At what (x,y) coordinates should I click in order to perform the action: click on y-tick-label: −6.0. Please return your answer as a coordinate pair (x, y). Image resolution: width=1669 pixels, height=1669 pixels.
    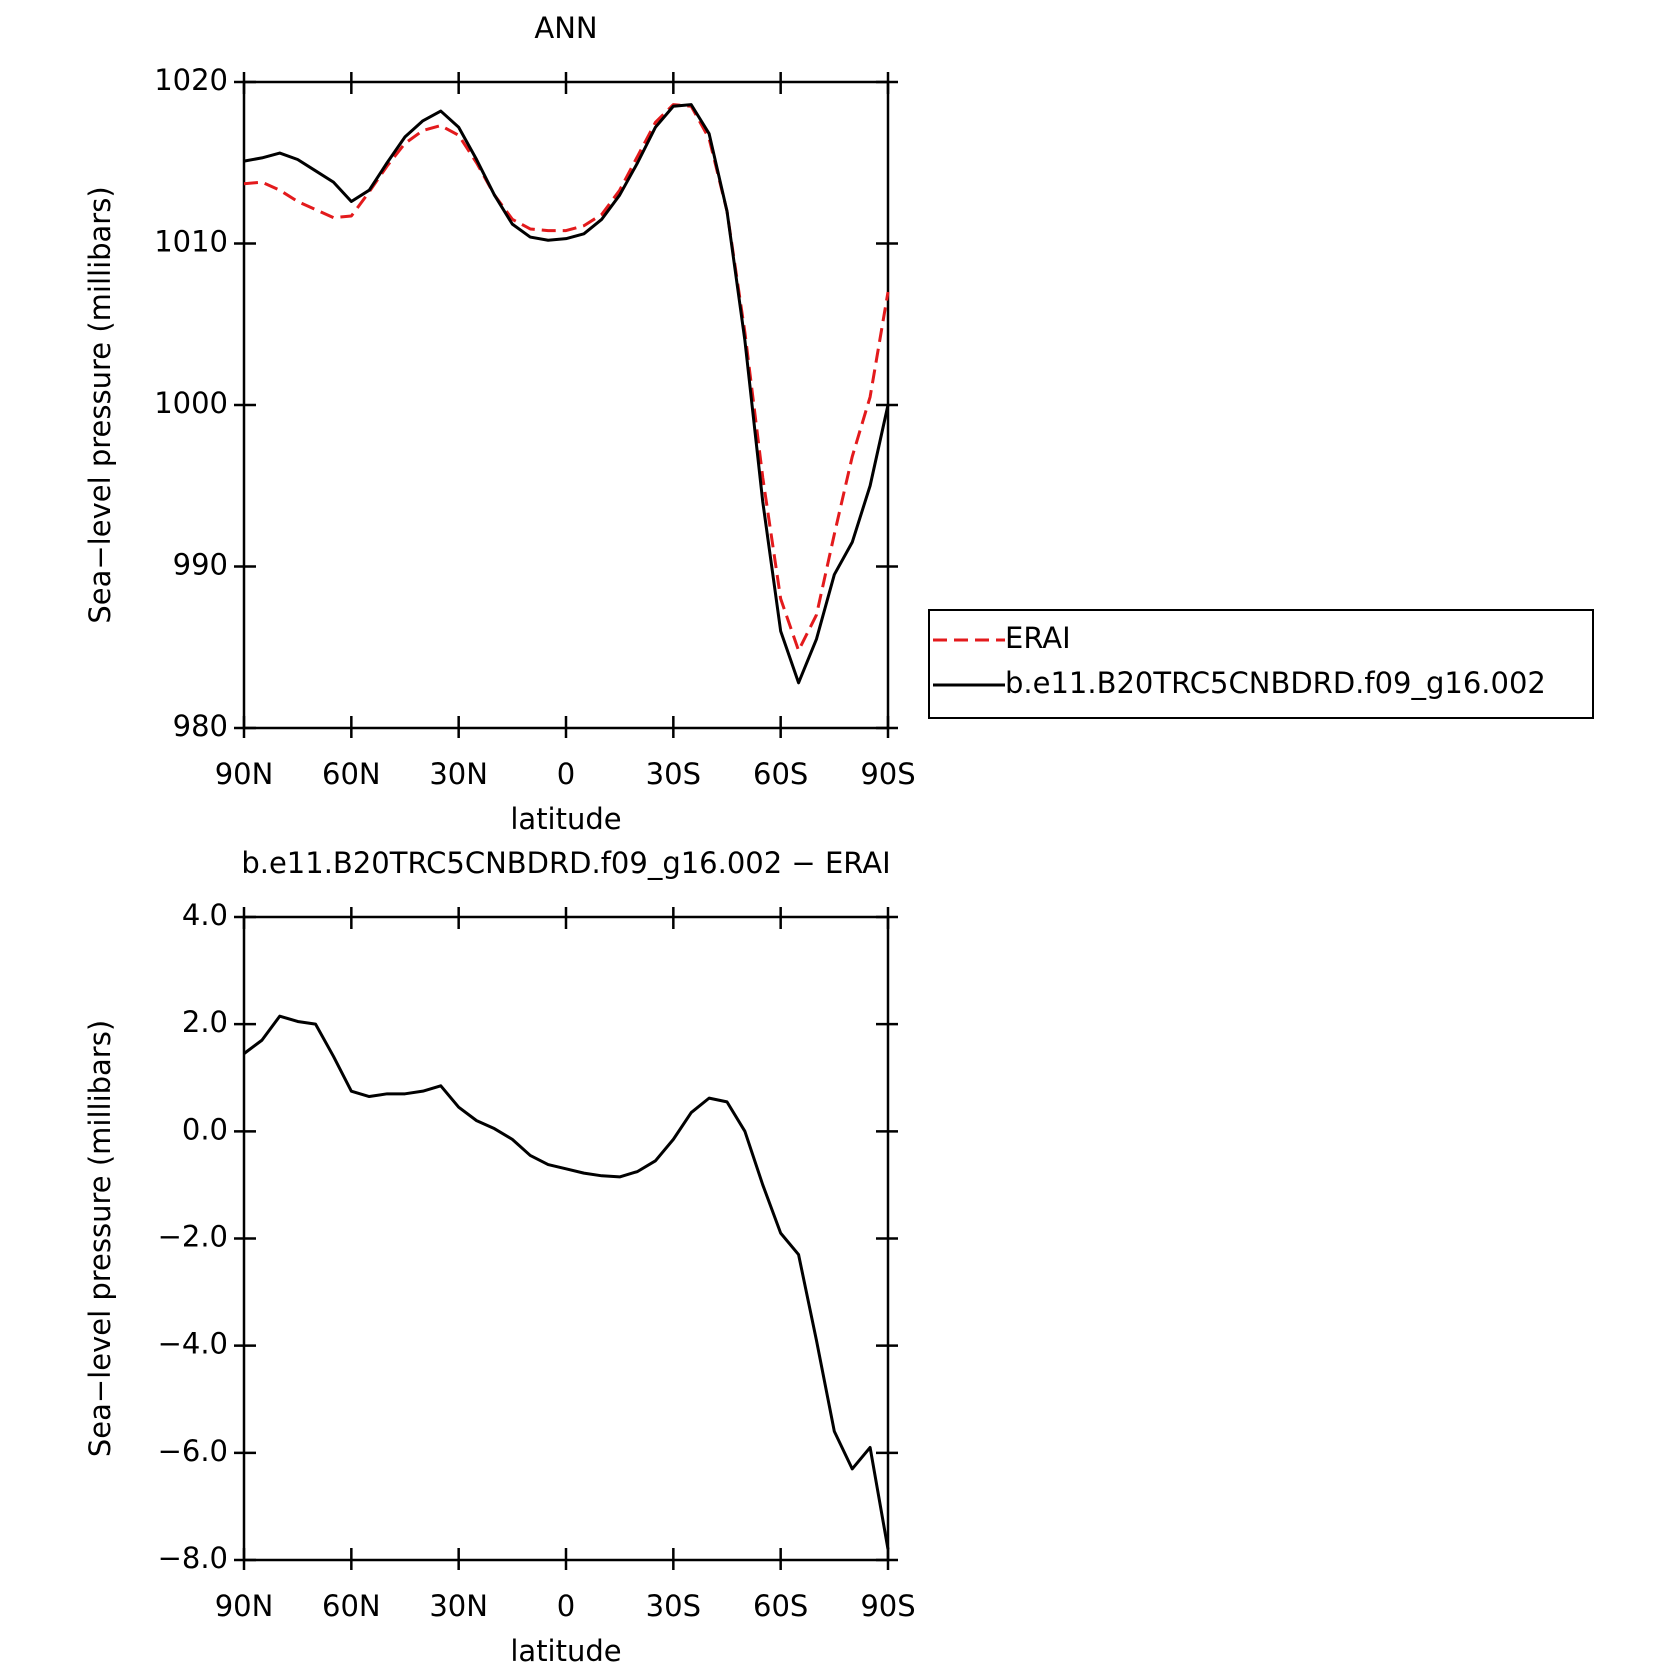
    Looking at the image, I should click on (193, 1451).